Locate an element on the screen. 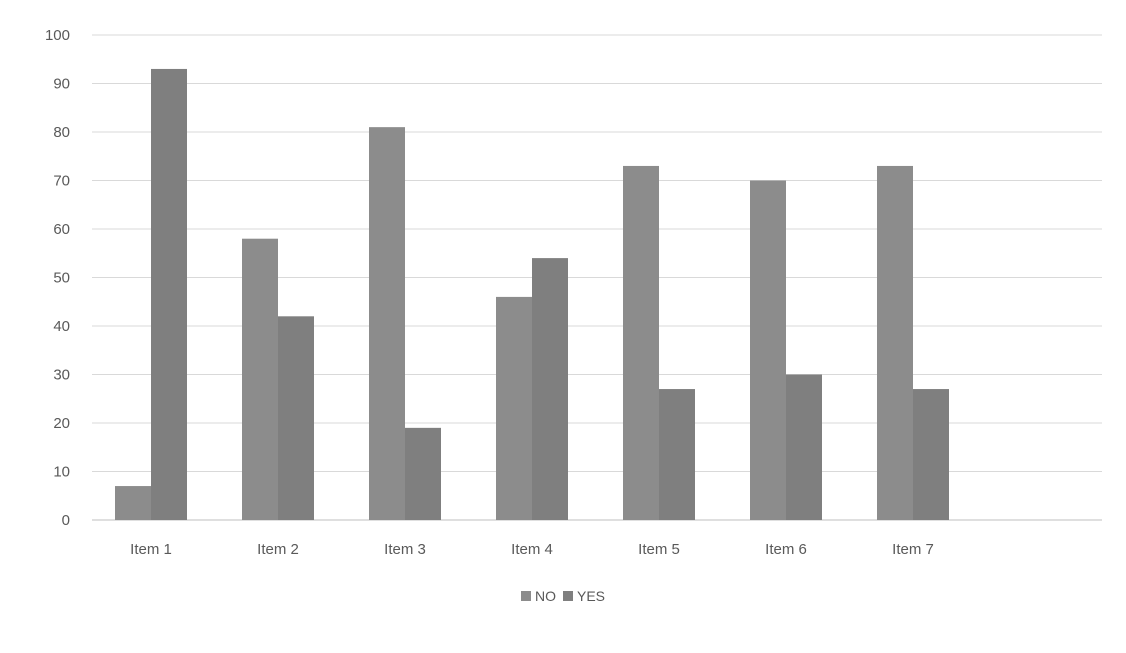 This screenshot has height=653, width=1126. legend-label: NO is located at coordinates (545, 596).